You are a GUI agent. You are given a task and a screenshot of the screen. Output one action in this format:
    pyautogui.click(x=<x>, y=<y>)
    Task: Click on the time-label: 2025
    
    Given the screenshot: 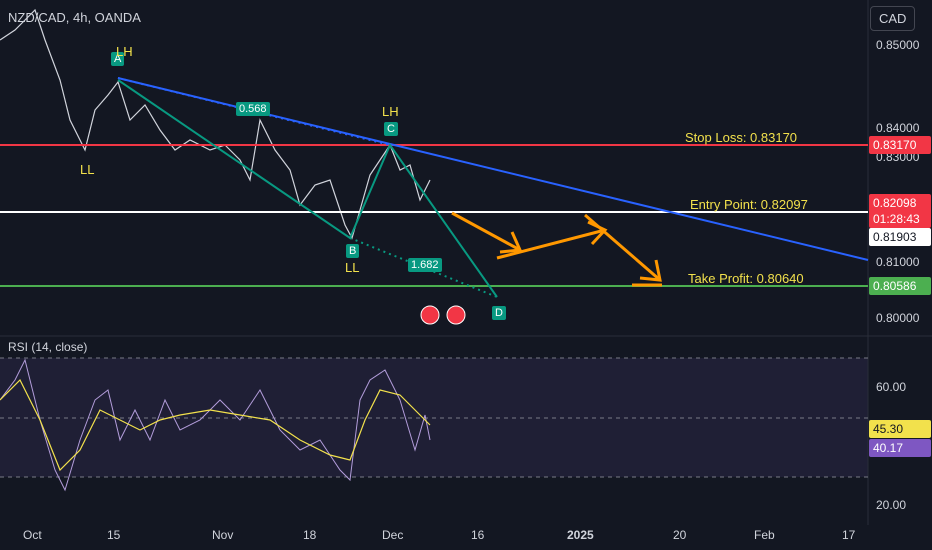 What is the action you would take?
    pyautogui.click(x=580, y=535)
    